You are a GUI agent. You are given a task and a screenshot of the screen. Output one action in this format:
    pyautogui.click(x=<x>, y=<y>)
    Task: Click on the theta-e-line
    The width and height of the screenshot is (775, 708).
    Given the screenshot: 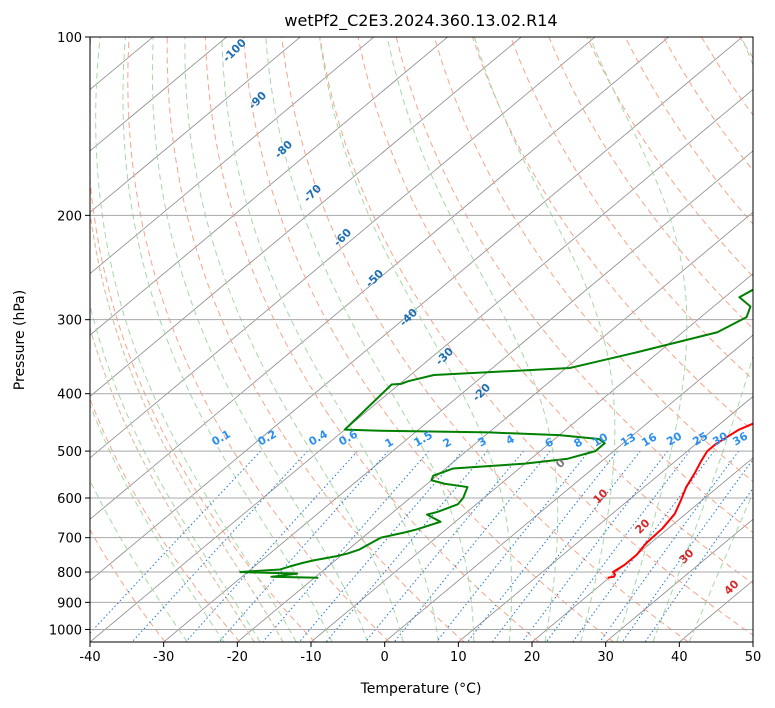 What is the action you would take?
    pyautogui.click(x=172, y=483)
    